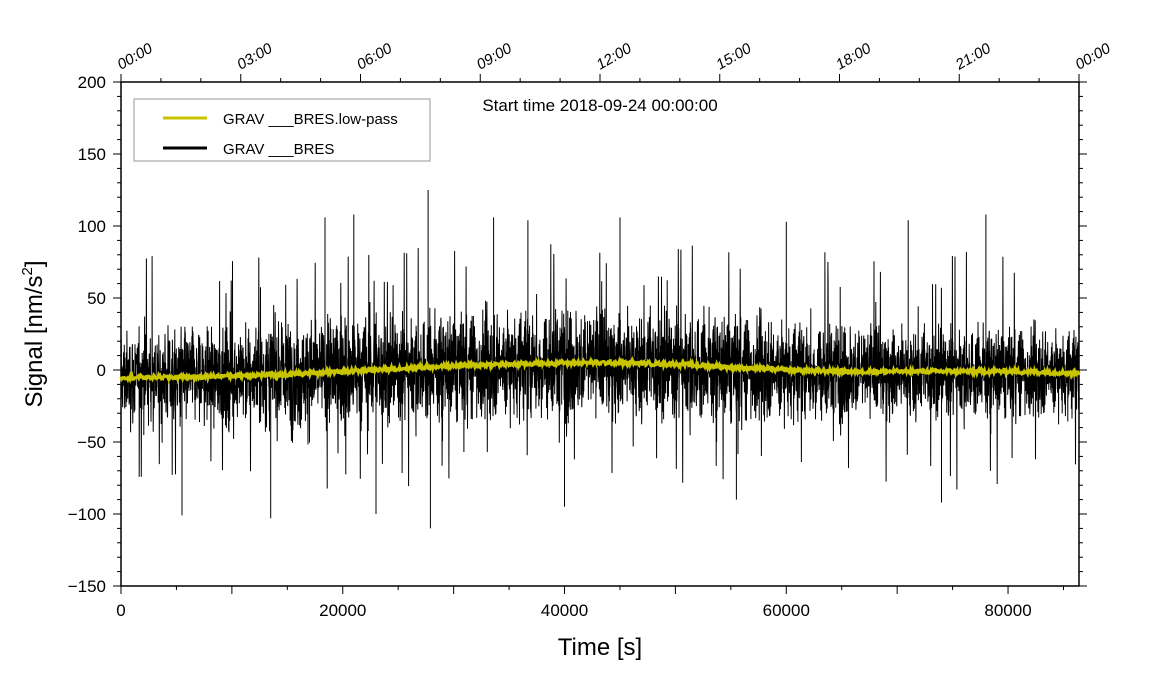 Image resolution: width=1151 pixels, height=700 pixels. I want to click on y-tick-label: 200, so click(92, 82).